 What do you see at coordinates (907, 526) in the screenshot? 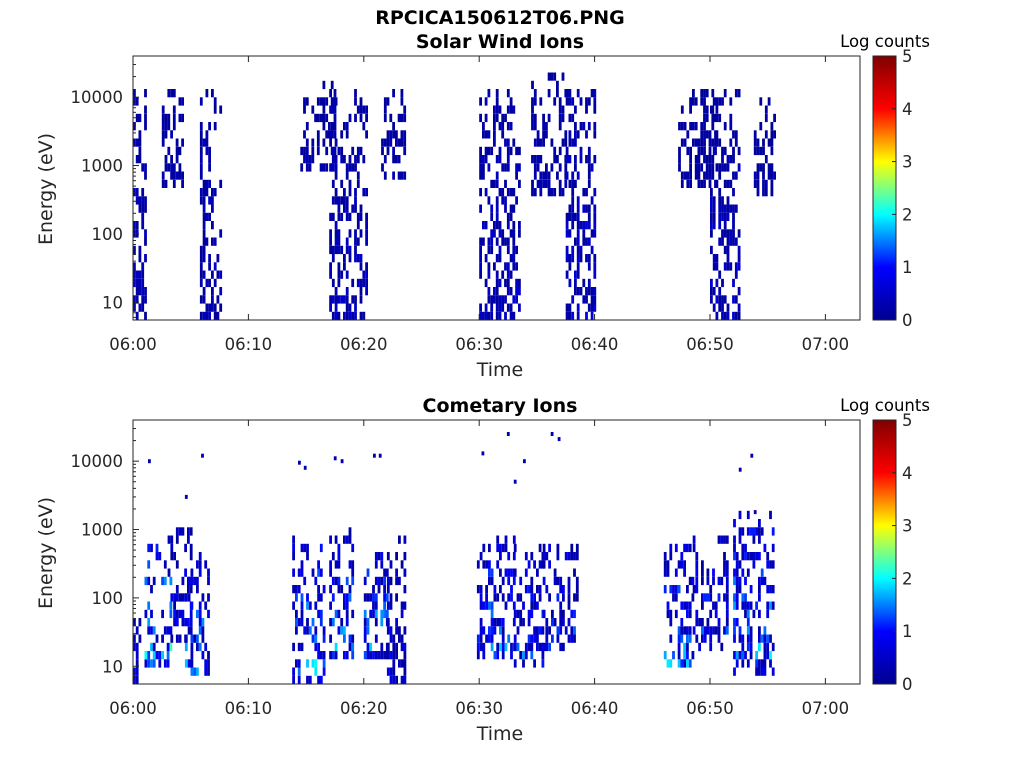
I see `colorbar-tick-label: 3` at bounding box center [907, 526].